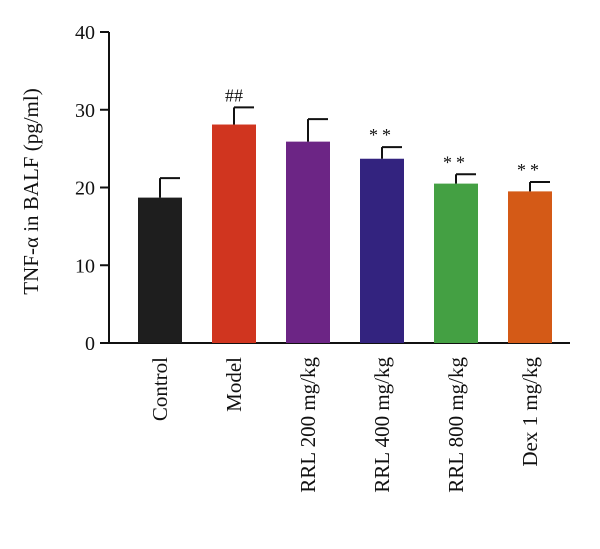 This screenshot has height=549, width=600. I want to click on y-tick-label: 10, so click(85, 266).